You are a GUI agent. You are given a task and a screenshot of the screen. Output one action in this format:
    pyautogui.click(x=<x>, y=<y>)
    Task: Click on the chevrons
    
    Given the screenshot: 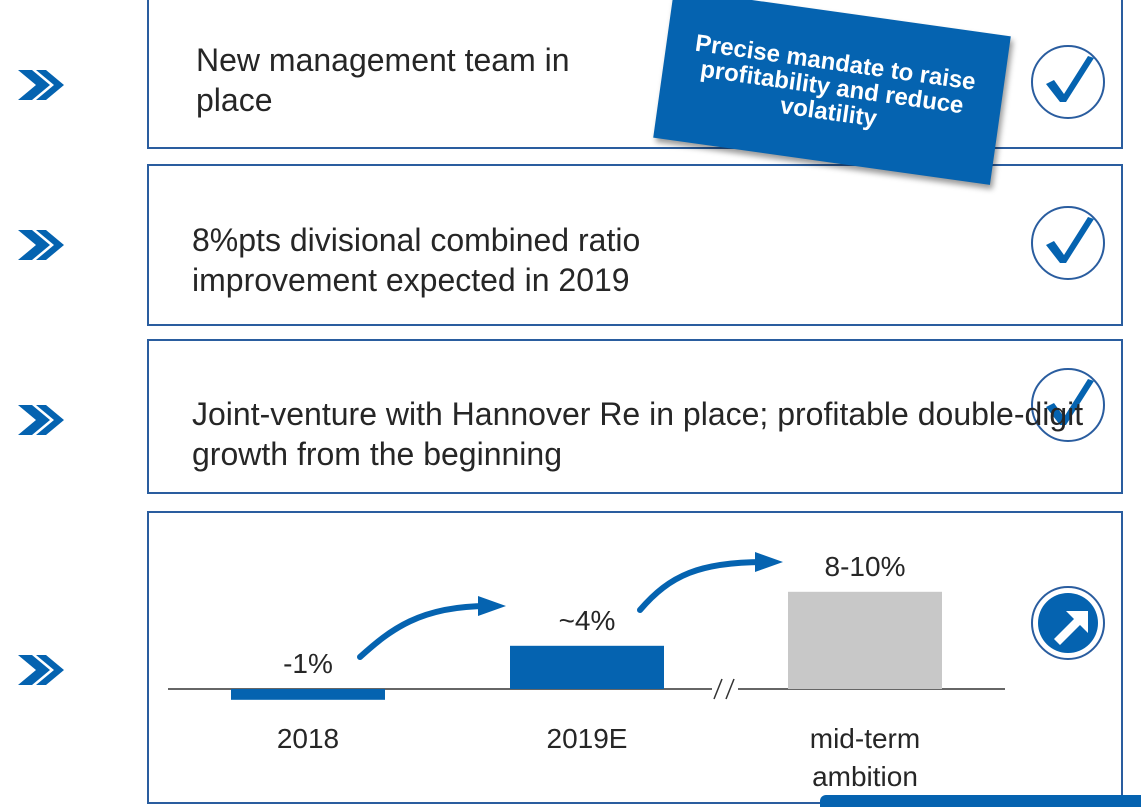 What is the action you would take?
    pyautogui.click(x=41, y=377)
    